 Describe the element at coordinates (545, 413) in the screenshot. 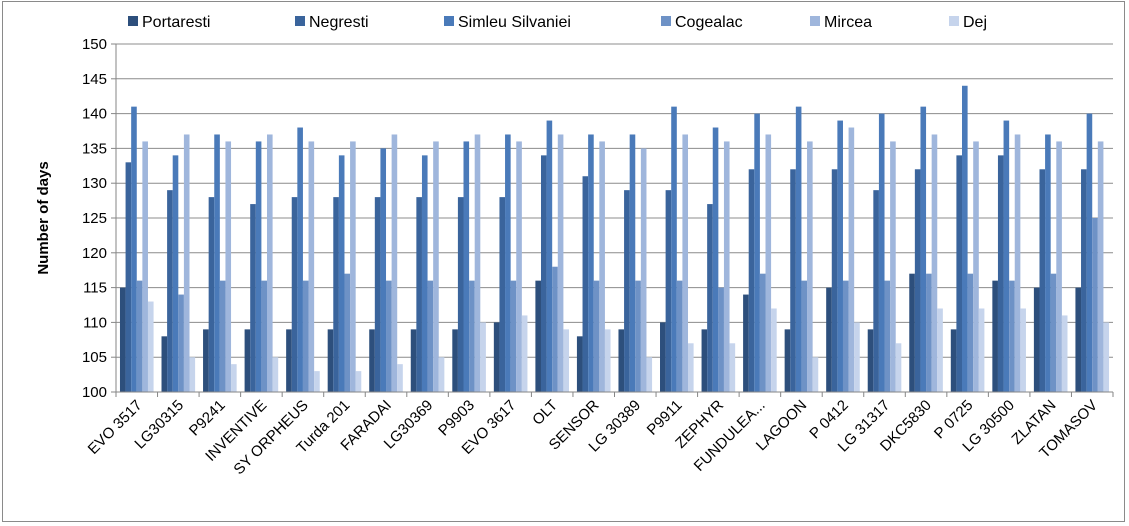

I see `x-category-label: OLT` at that location.